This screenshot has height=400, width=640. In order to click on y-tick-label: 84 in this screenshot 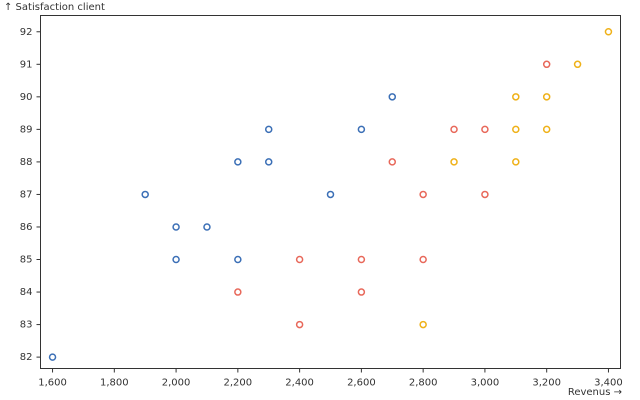, I will do `click(26, 292)`.